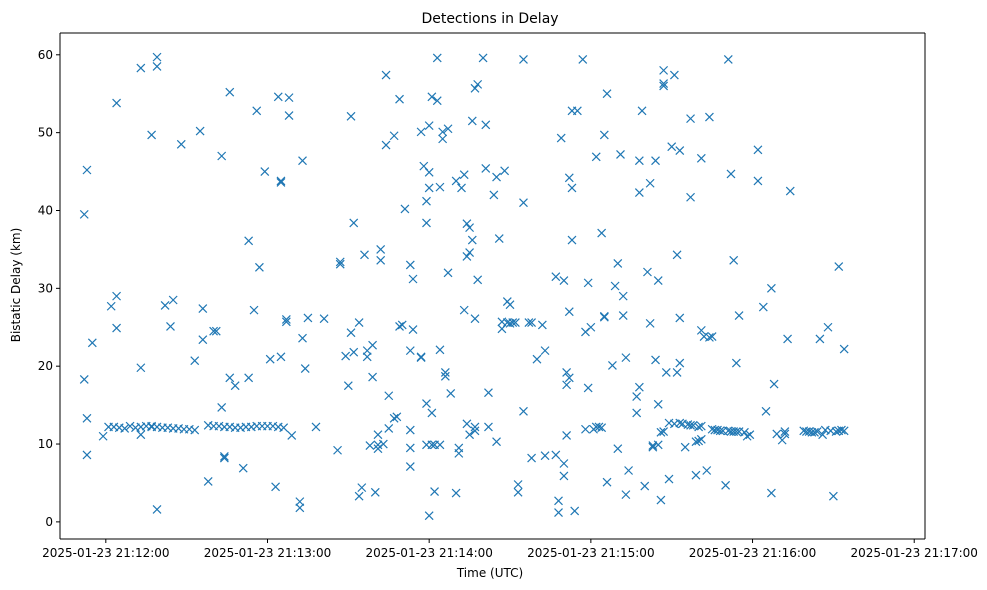  I want to click on x-axis-label: Time (UTC), so click(489, 573).